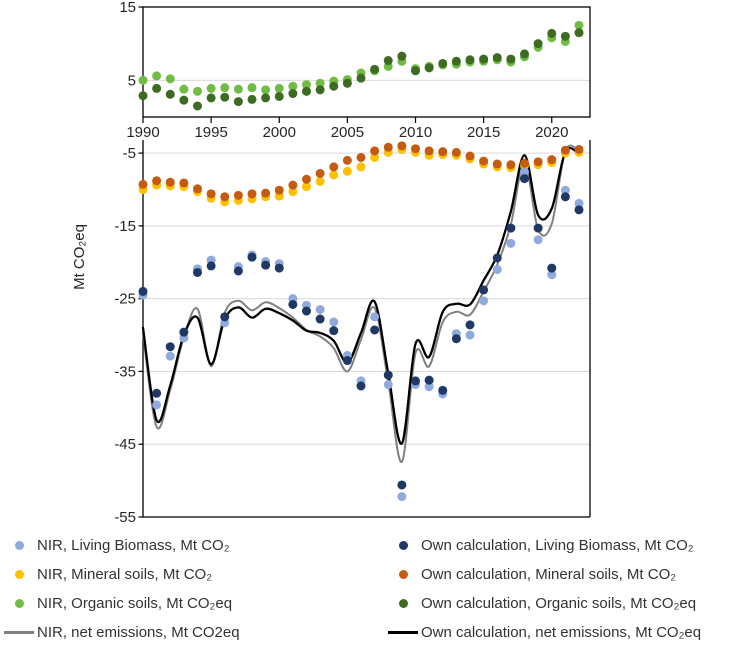 The height and width of the screenshot is (647, 734). Describe the element at coordinates (559, 603) in the screenshot. I see `legend-label: Own calculation, Organic soils, Mt CO₂eq` at that location.